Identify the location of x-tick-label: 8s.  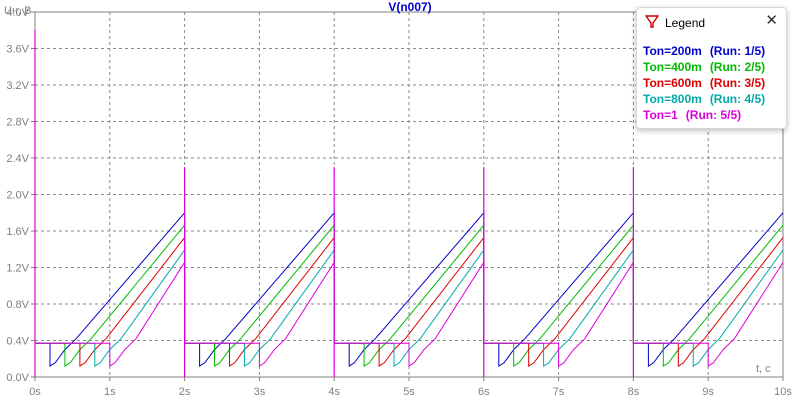
(634, 392).